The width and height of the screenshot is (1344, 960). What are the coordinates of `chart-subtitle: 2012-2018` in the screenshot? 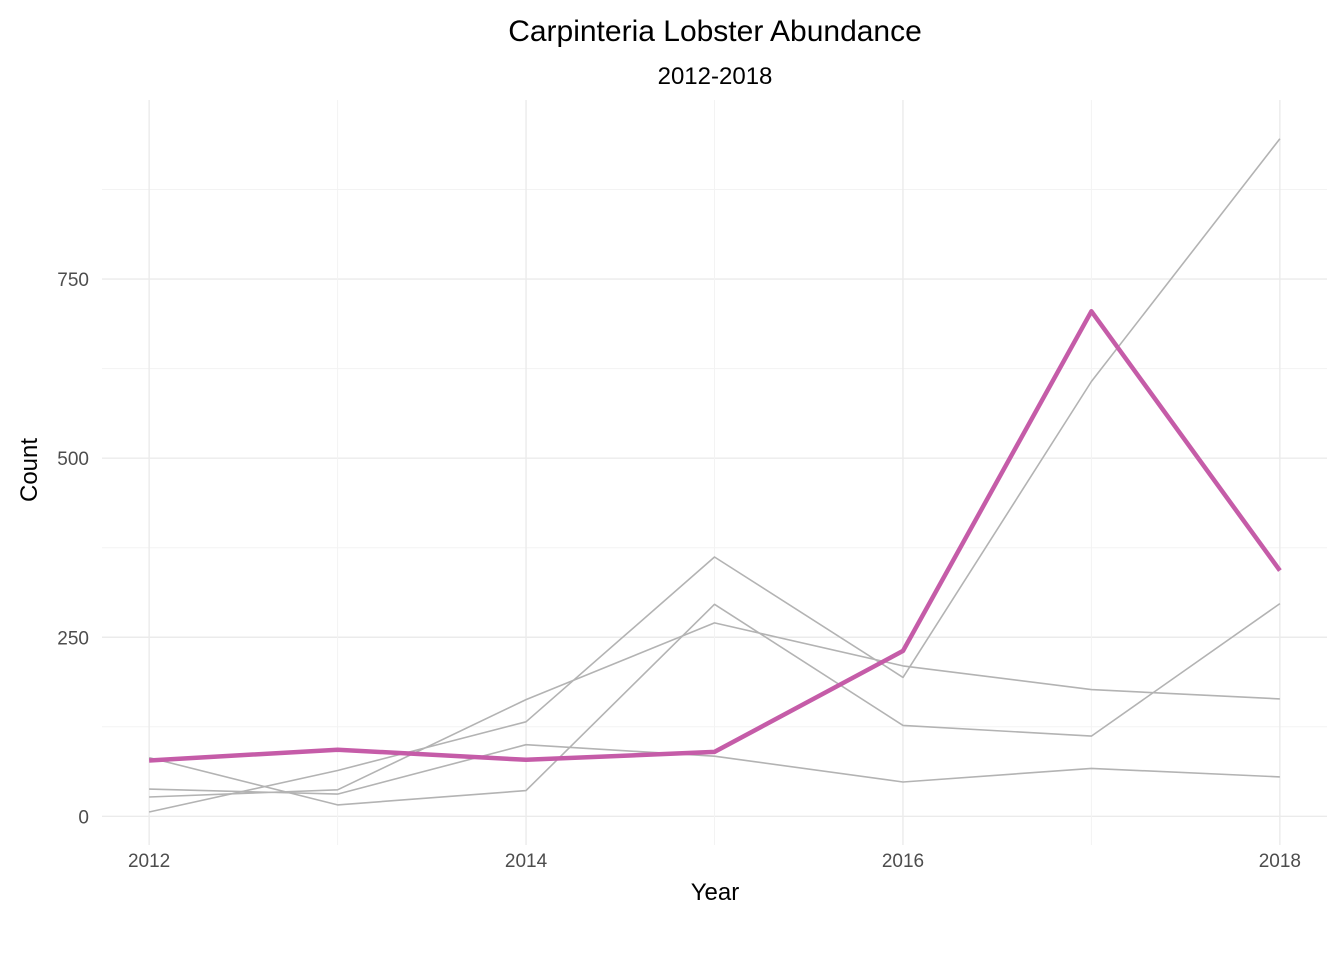 It's located at (715, 76).